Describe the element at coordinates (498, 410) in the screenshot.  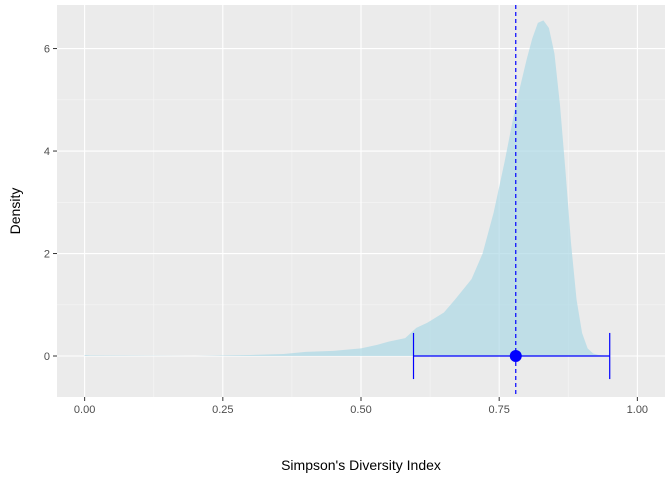
I see `x-tick-label: 0.75` at that location.